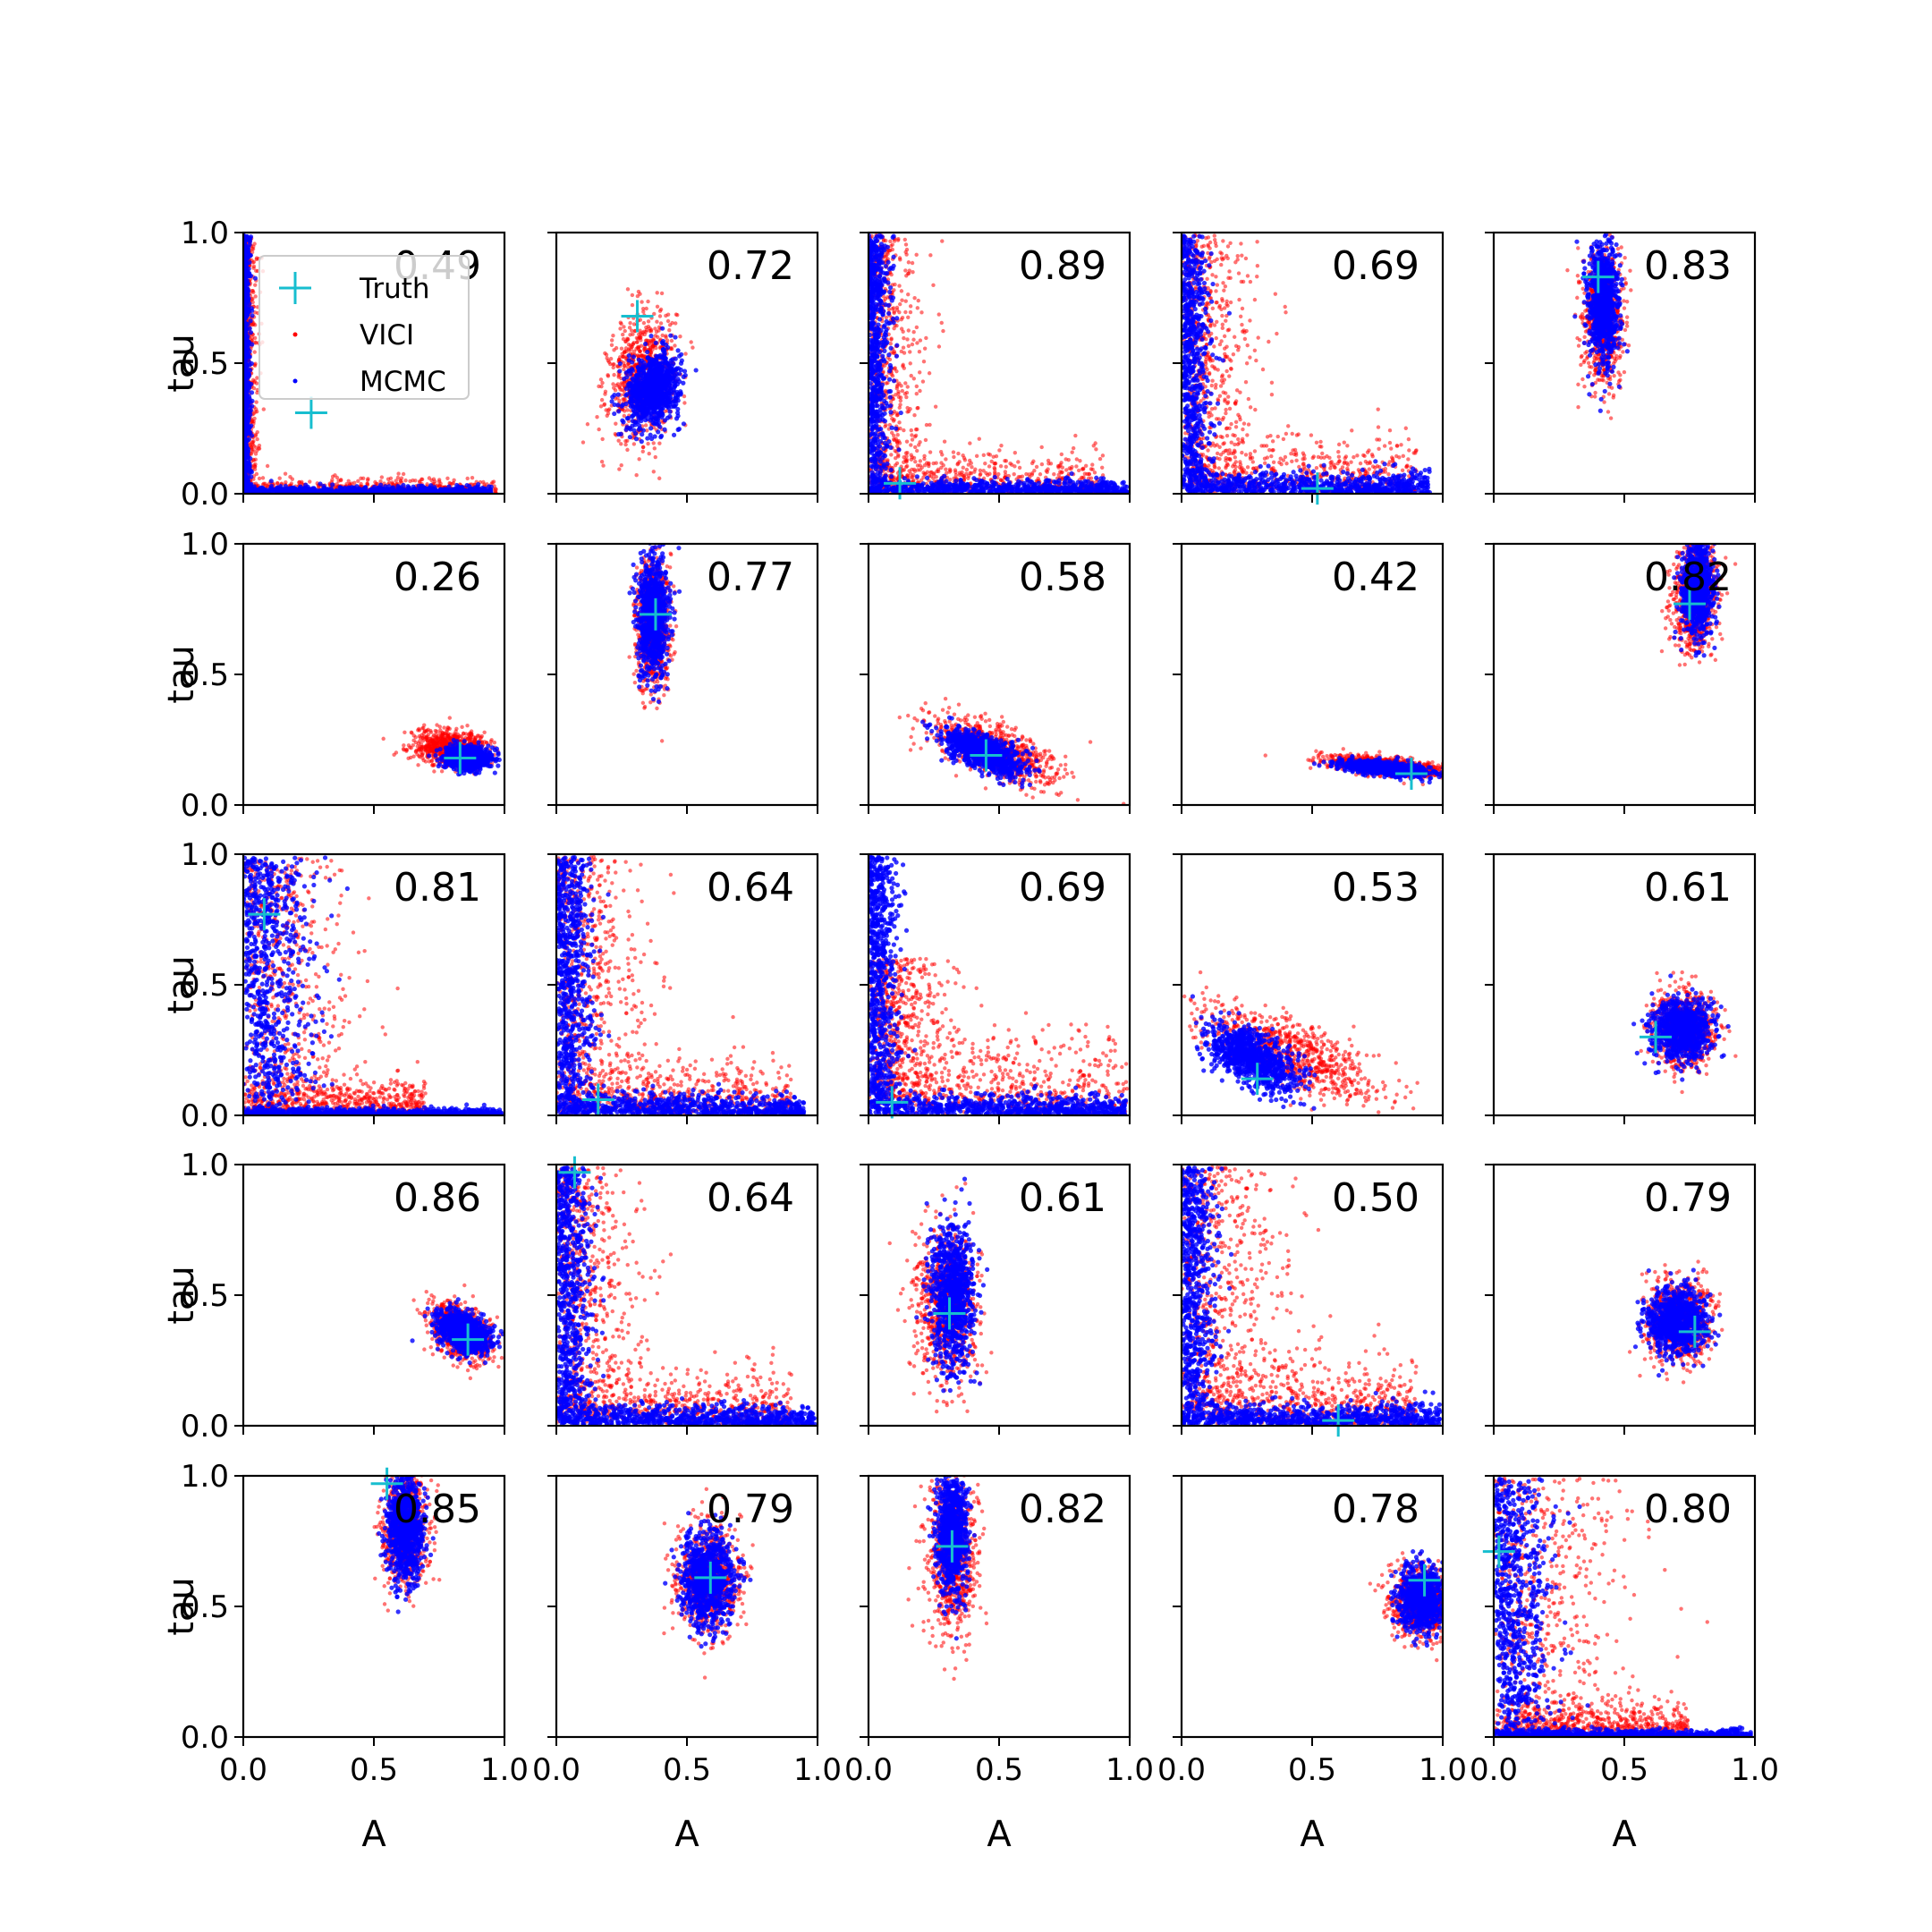 This screenshot has width=1932, height=1932. What do you see at coordinates (999, 363) in the screenshot?
I see `scatter-points` at bounding box center [999, 363].